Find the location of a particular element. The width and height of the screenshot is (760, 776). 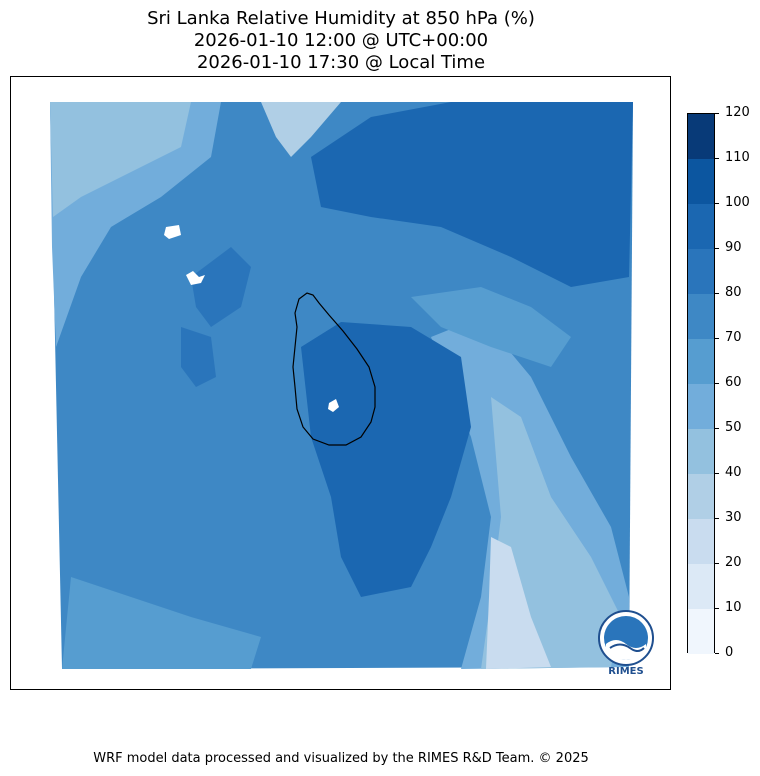

rimes-logo: RIMES is located at coordinates (626, 644).